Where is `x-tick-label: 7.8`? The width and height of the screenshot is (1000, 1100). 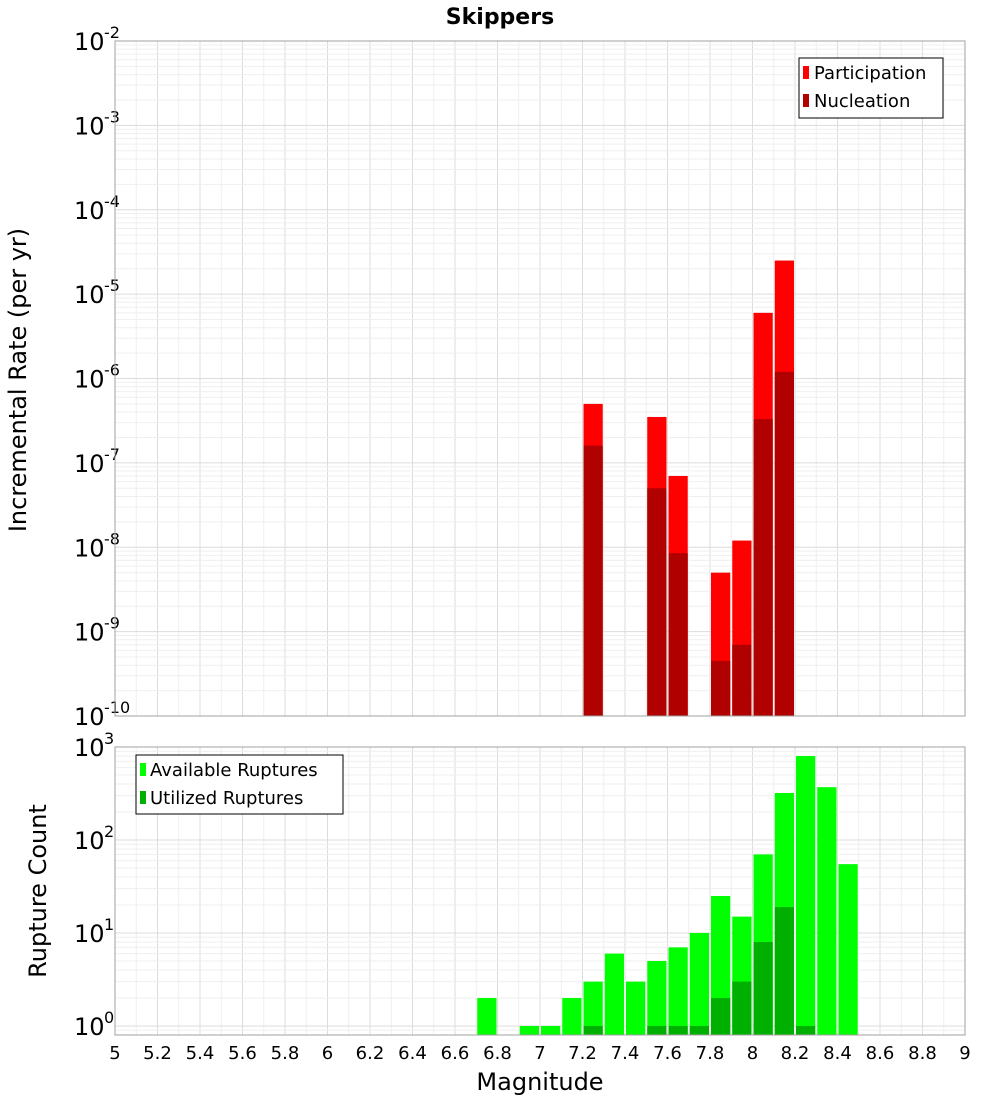 x-tick-label: 7.8 is located at coordinates (710, 1053).